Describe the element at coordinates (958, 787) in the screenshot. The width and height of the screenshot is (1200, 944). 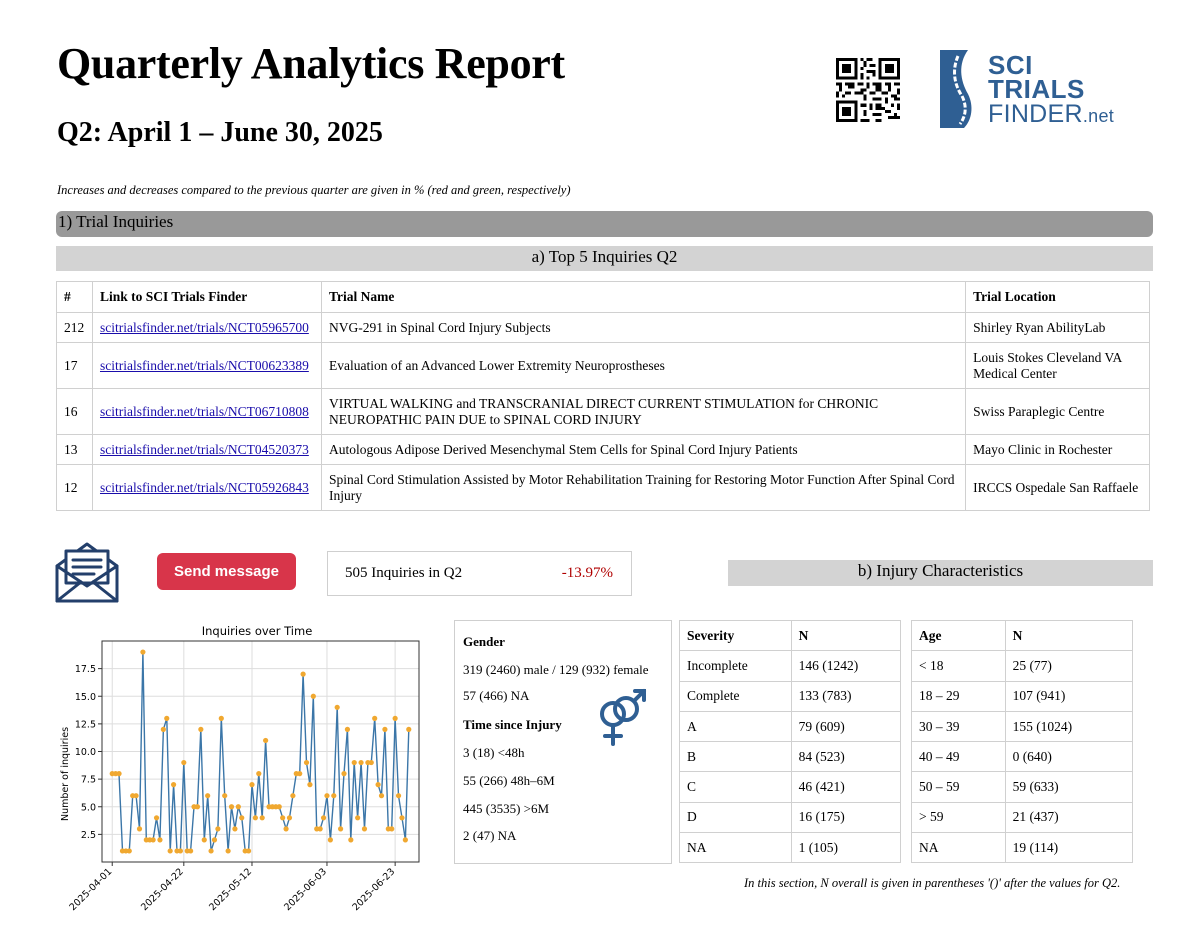
I see `age-label: 50 – 59` at that location.